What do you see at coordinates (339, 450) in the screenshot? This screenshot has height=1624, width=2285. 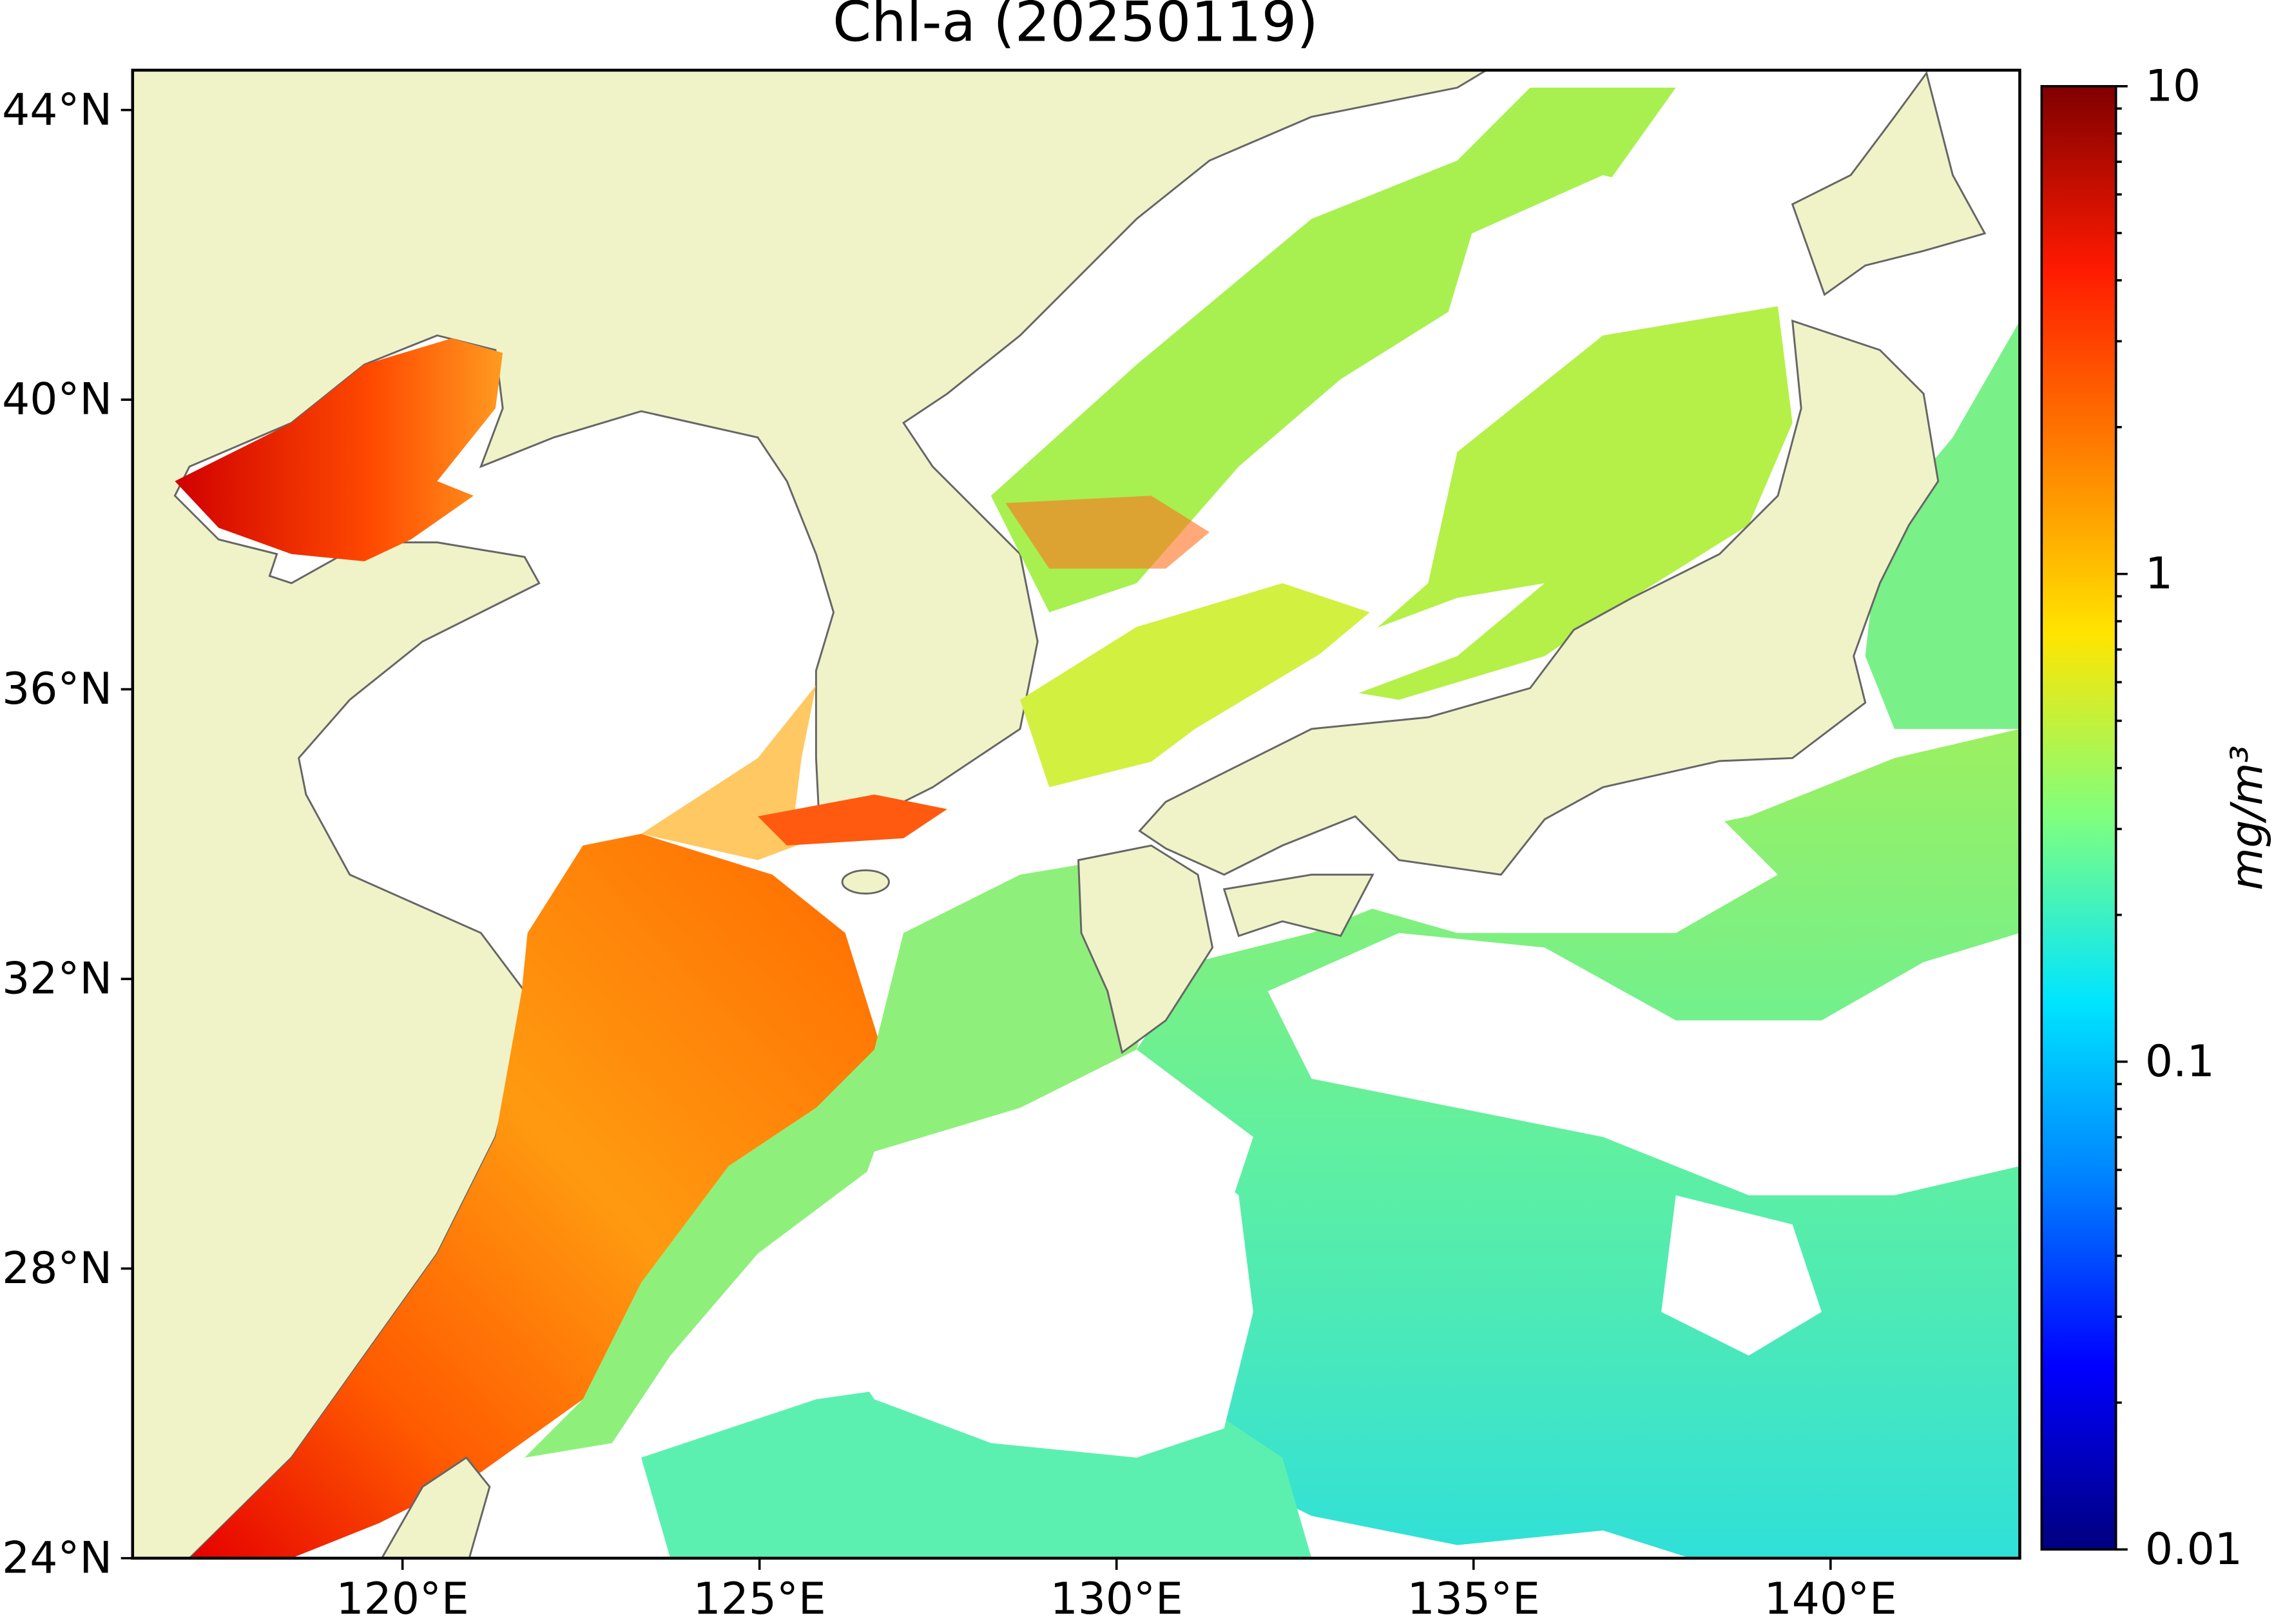 I see `chl-bohai` at bounding box center [339, 450].